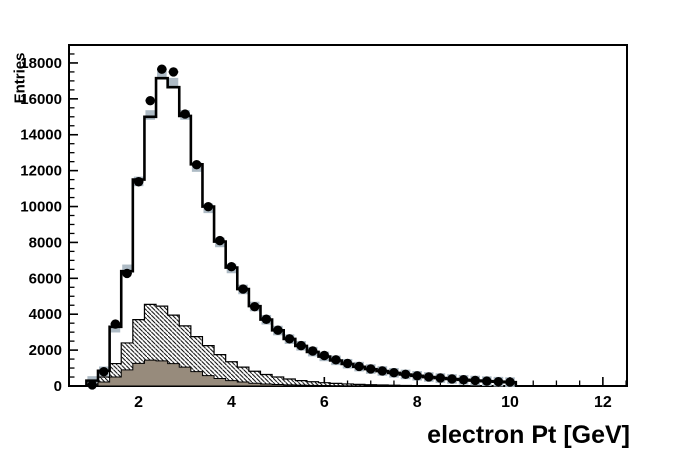 The height and width of the screenshot is (472, 696). What do you see at coordinates (41, 135) in the screenshot?
I see `y-tick-label: 14000` at bounding box center [41, 135].